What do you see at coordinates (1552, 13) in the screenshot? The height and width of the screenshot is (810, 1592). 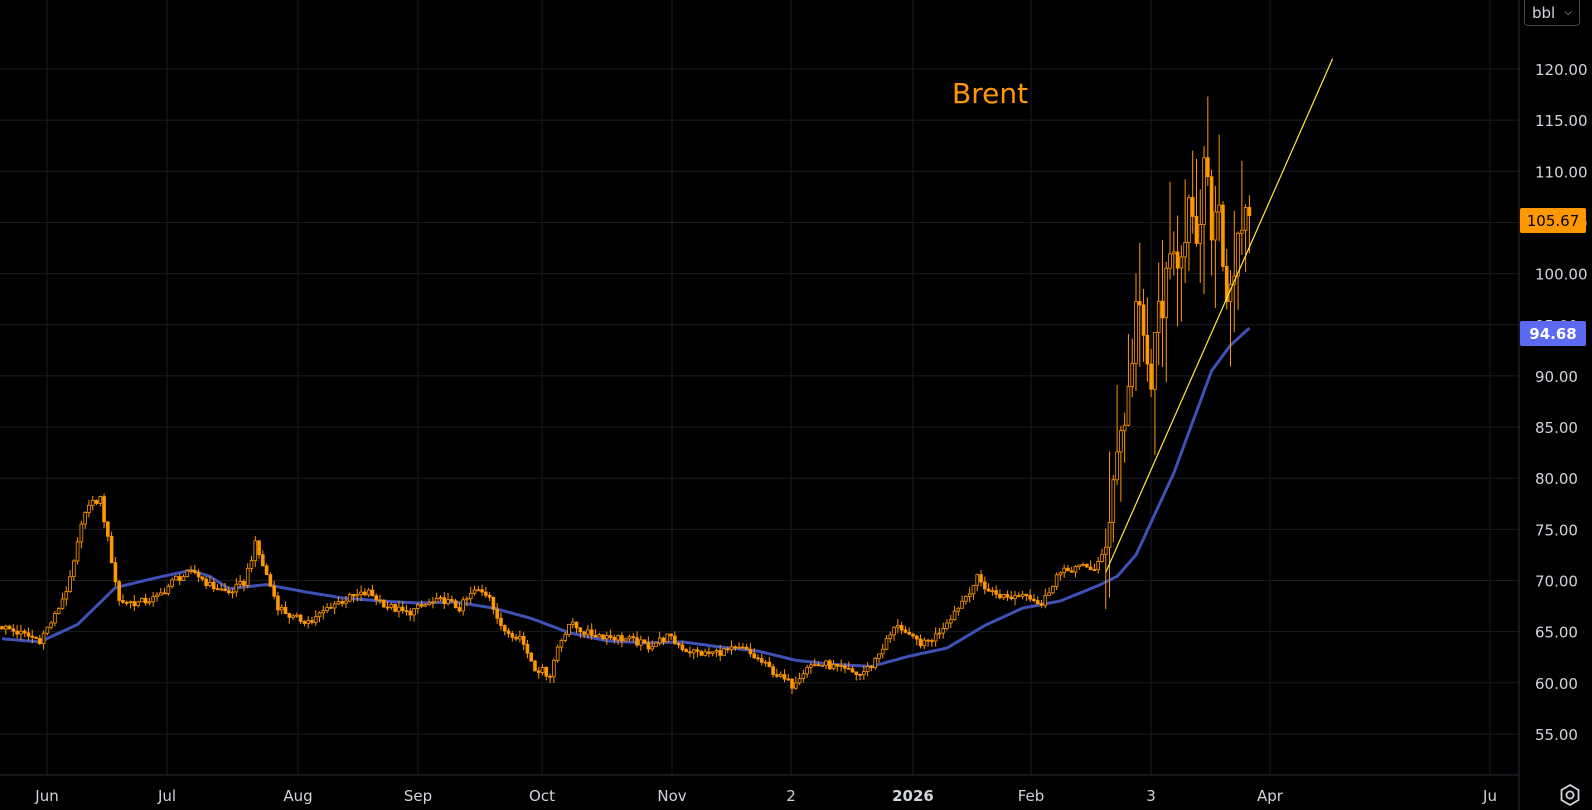 I see `unit-selector: bbl ⌵` at bounding box center [1552, 13].